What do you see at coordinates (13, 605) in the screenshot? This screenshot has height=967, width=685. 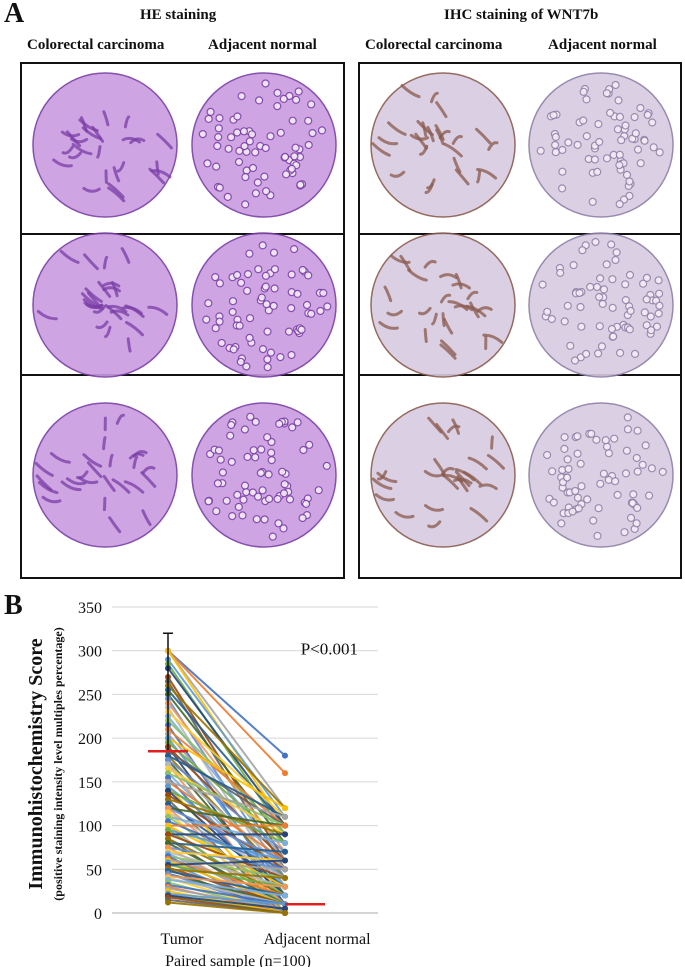 I see `panel-b-letter: B` at bounding box center [13, 605].